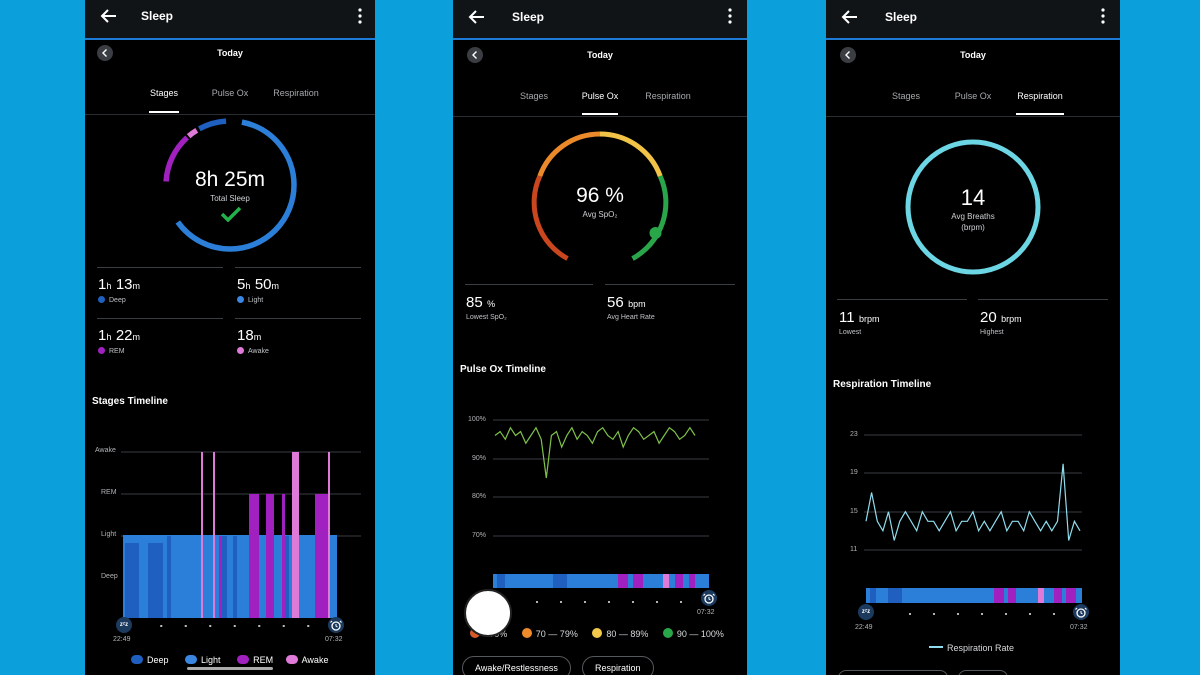  Describe the element at coordinates (306, 660) in the screenshot. I see `legend-item-awake: Awake` at that location.